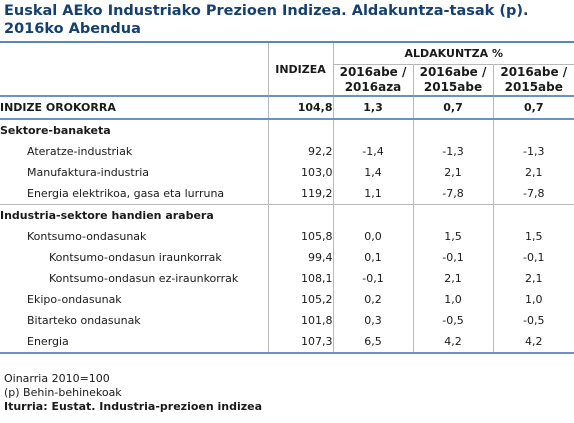 The height and width of the screenshot is (423, 574). I want to click on note-base: Oinarria 2010=100, so click(57, 378).